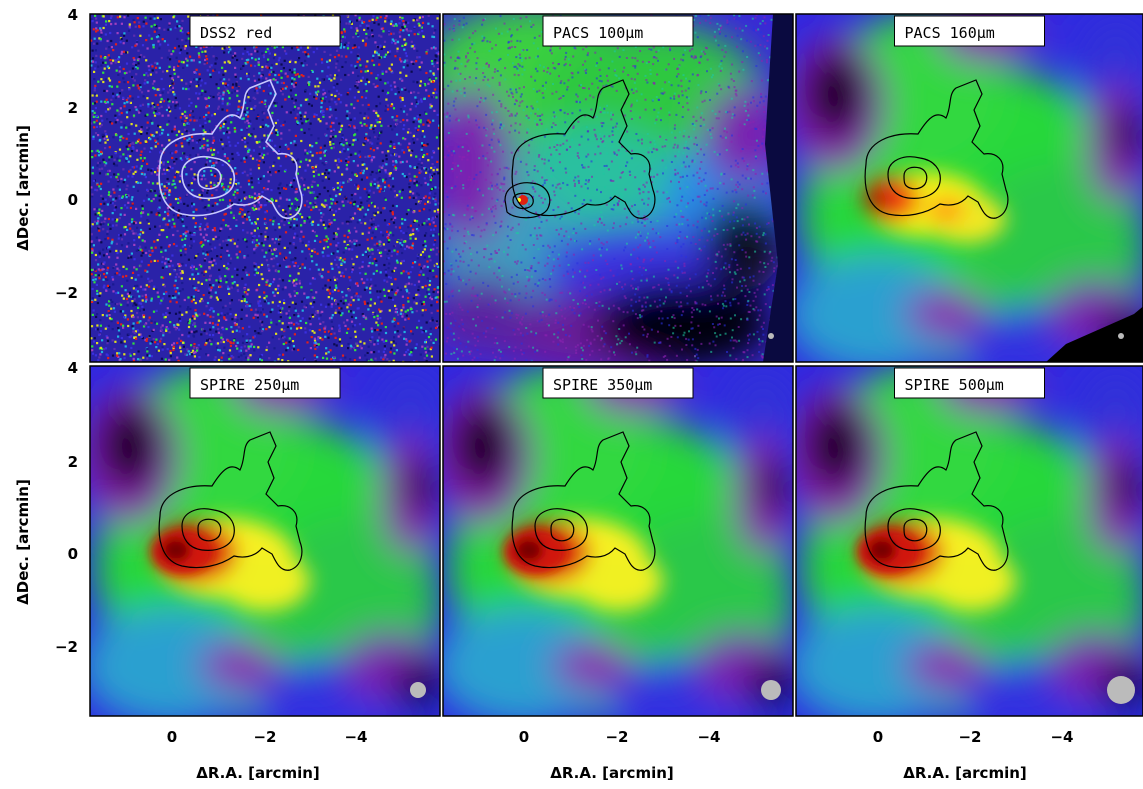 The image size is (1143, 789). I want to click on panel-label-text: PACS 160μm, so click(950, 33).